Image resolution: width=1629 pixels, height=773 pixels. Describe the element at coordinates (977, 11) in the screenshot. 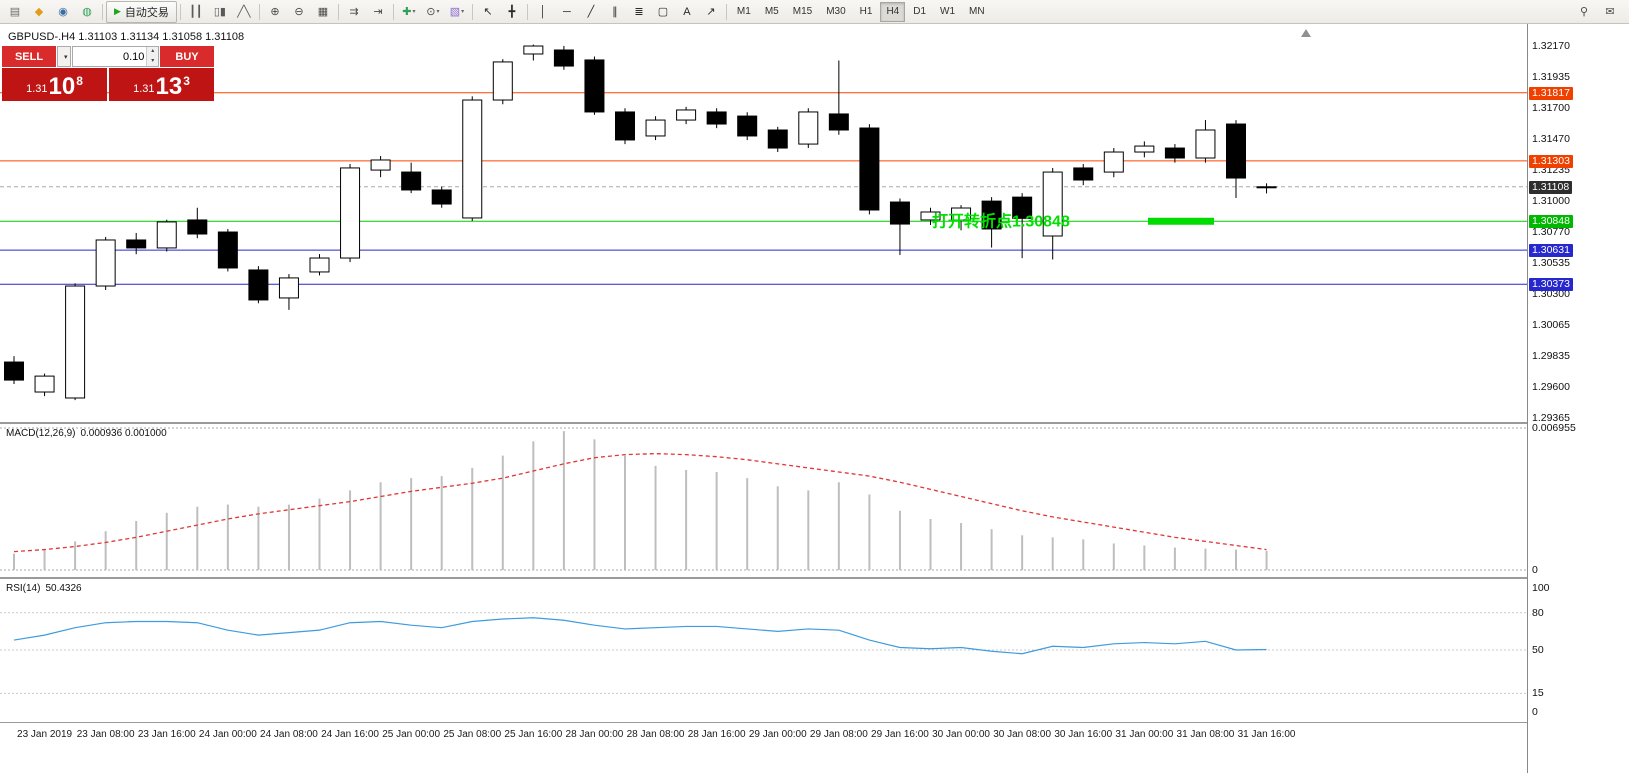

I see `timeframe-button-mn: MN` at that location.